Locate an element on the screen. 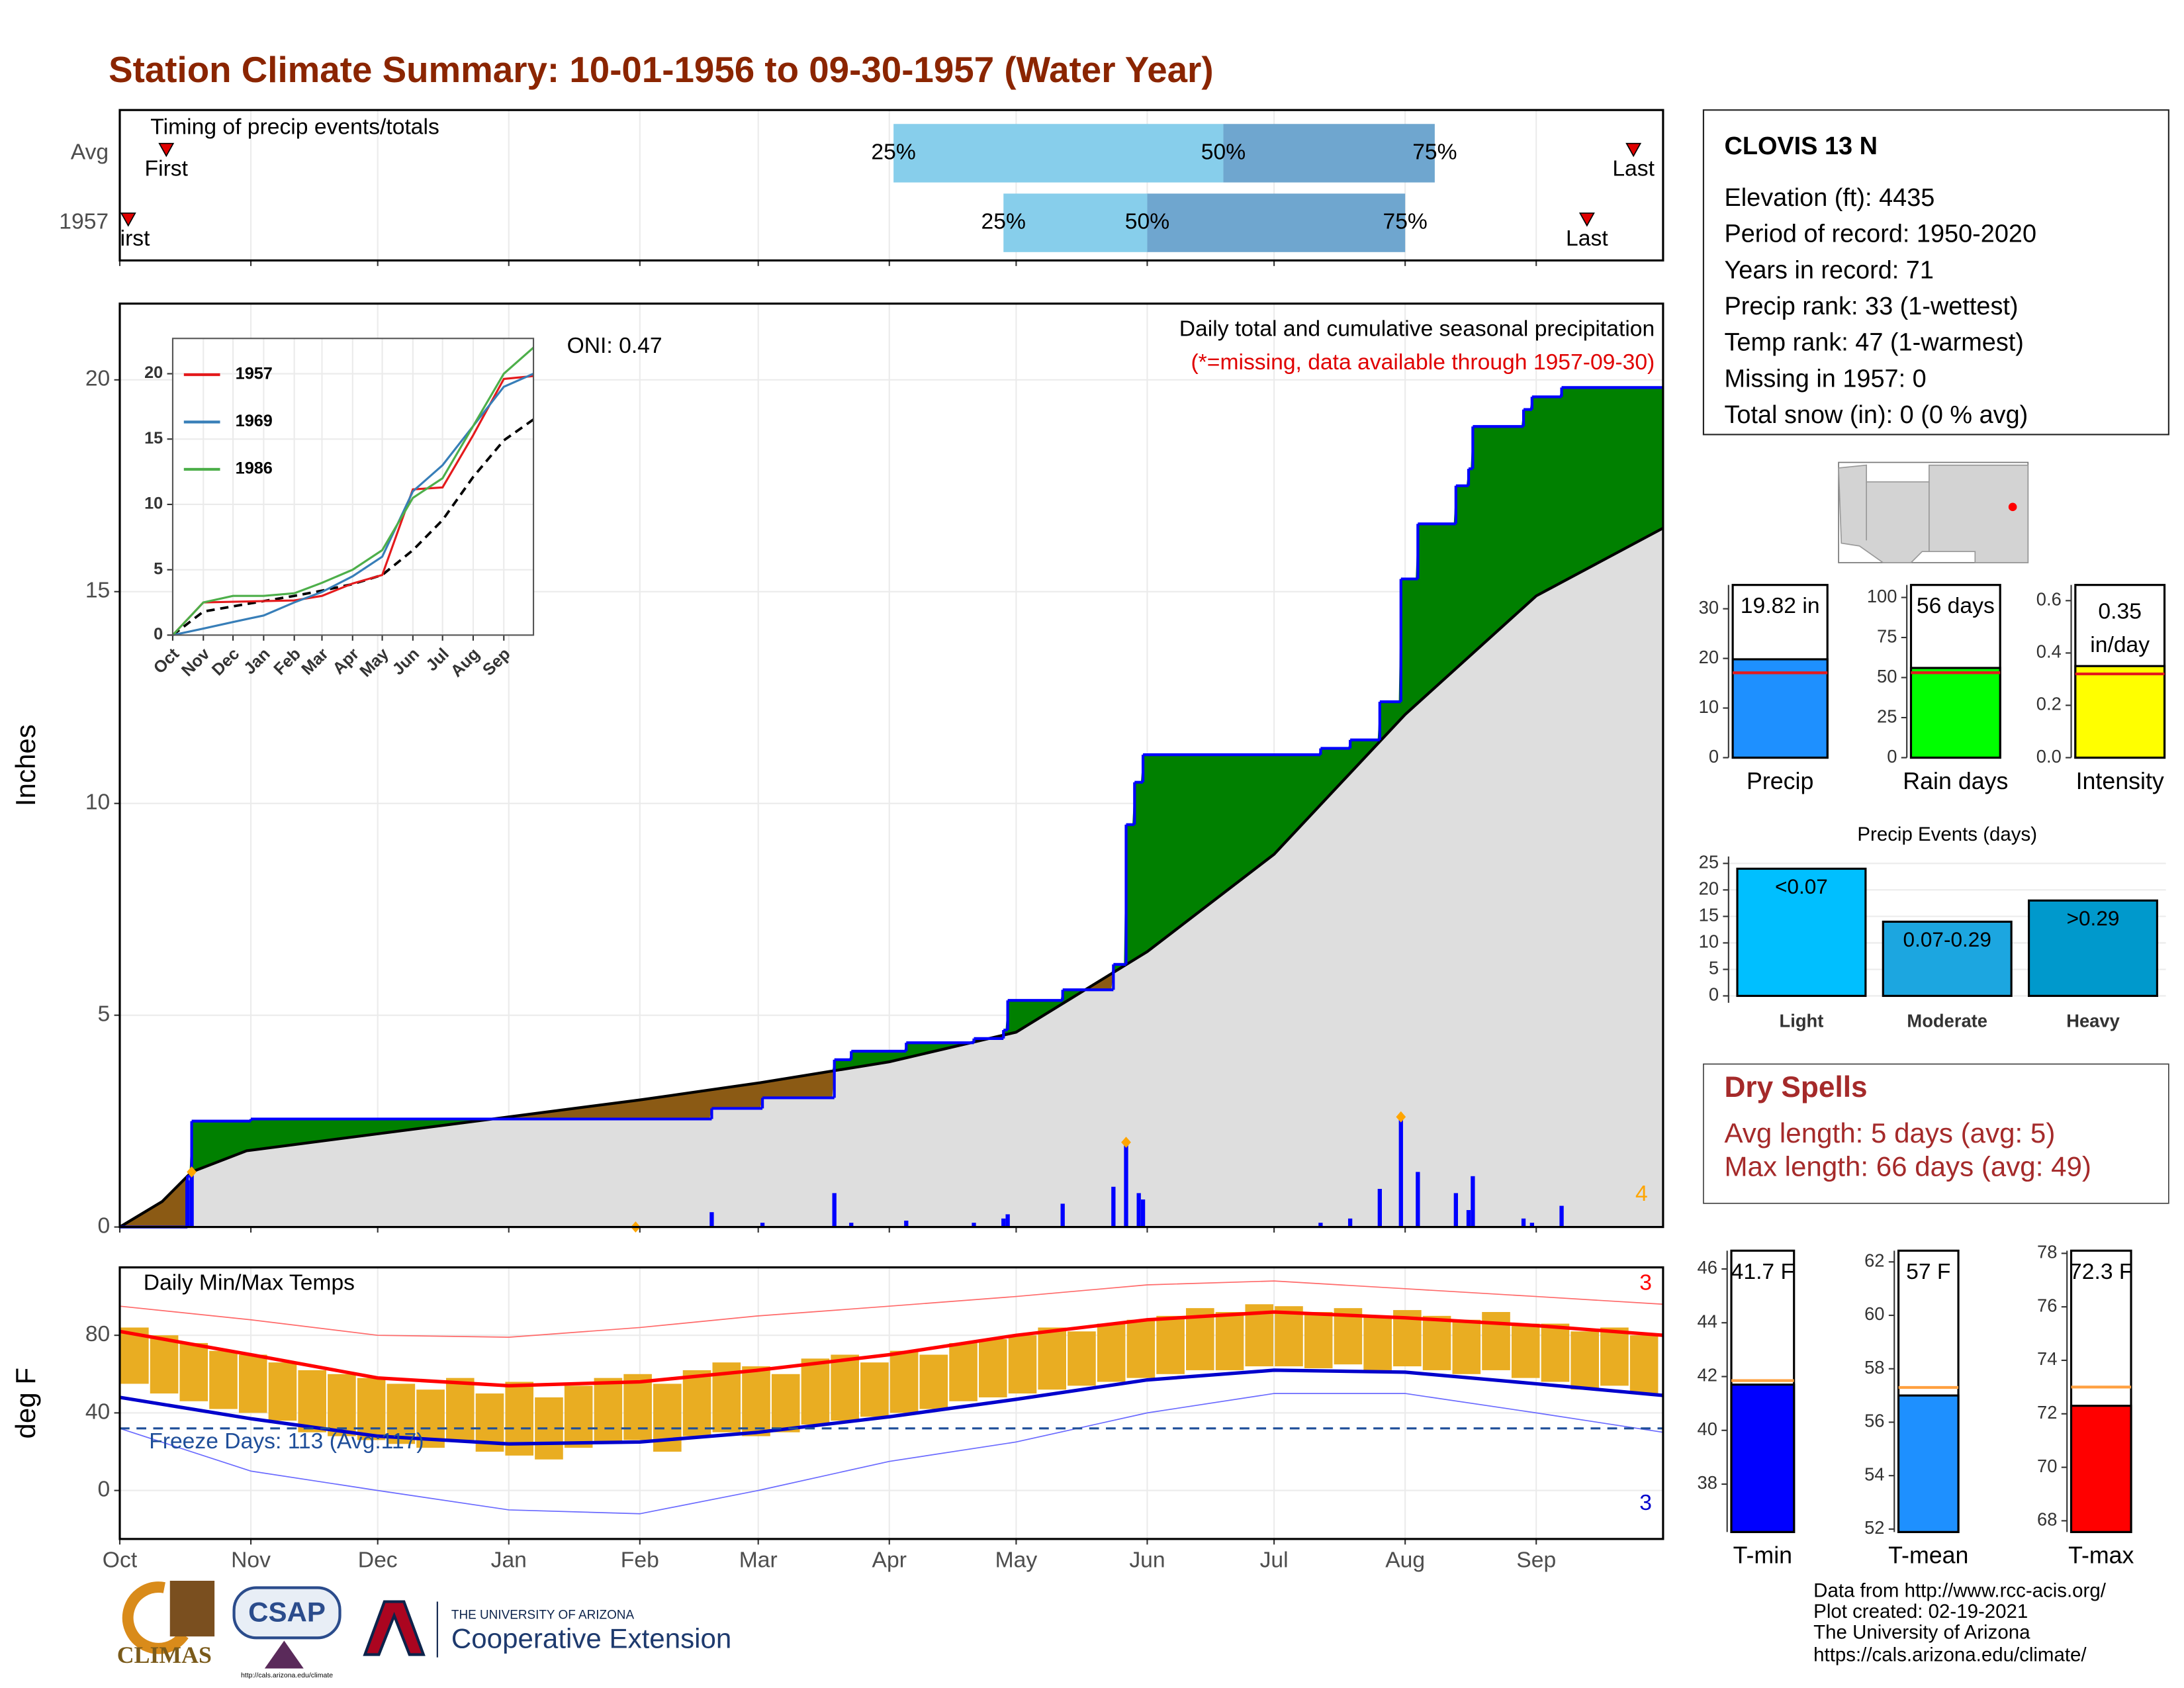 This screenshot has height=1688, width=2184. y-tick-label: 75 is located at coordinates (1887, 636).